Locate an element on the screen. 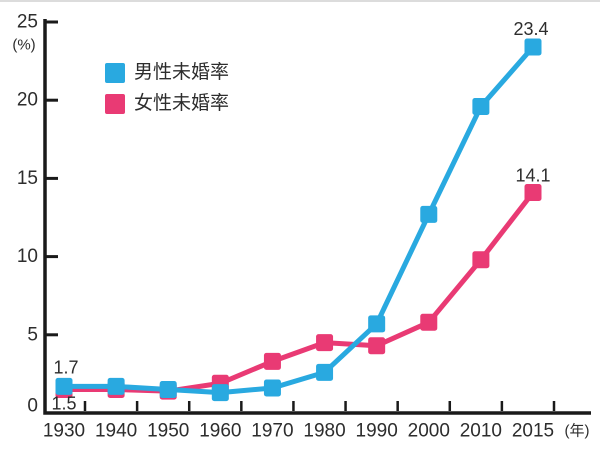 This screenshot has height=450, width=600. y-tick-label: 0 is located at coordinates (32, 406).